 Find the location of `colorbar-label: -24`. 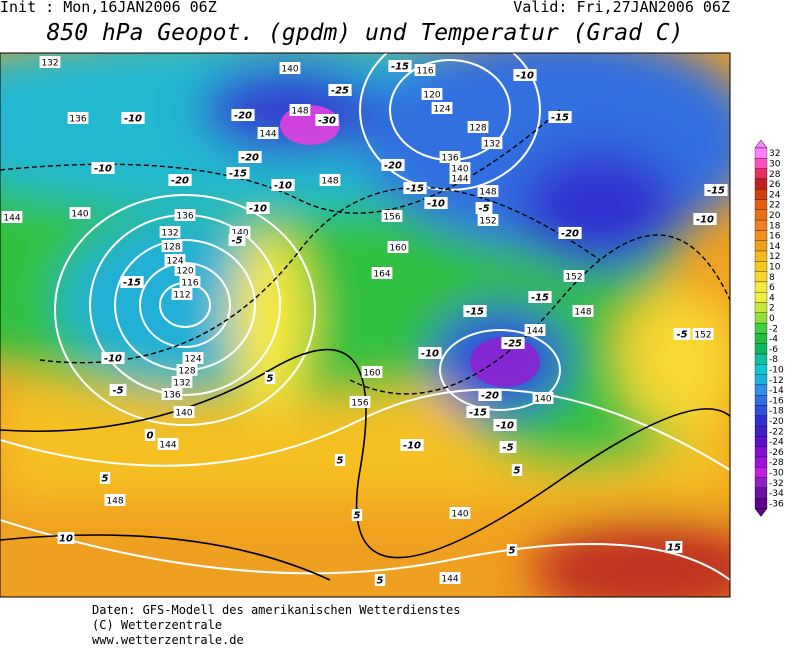

colorbar-label: -24 is located at coordinates (776, 443).